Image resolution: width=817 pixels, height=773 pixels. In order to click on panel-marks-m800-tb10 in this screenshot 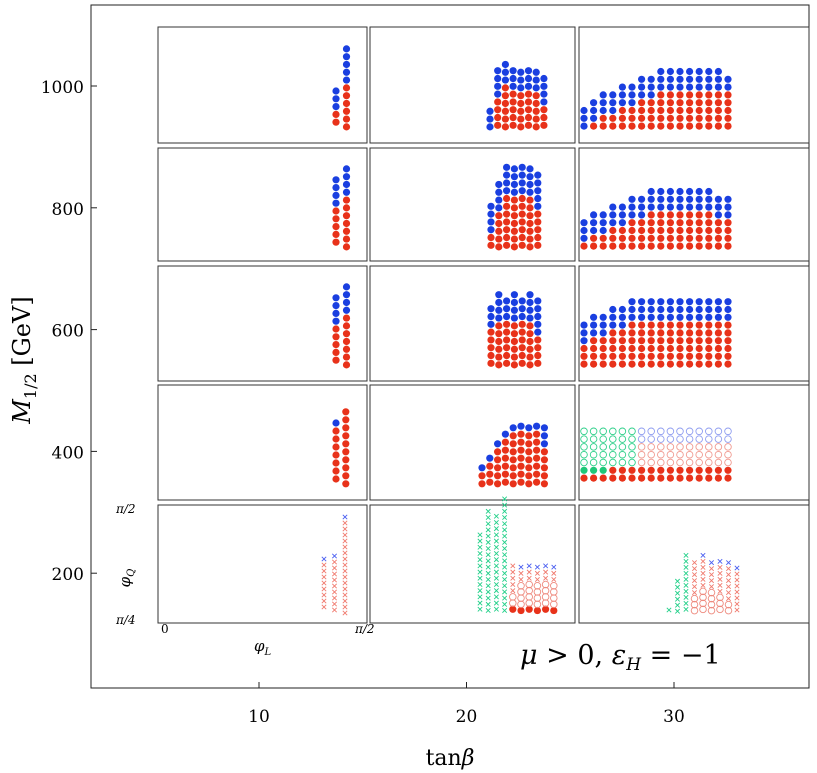, I will do `click(341, 208)`.